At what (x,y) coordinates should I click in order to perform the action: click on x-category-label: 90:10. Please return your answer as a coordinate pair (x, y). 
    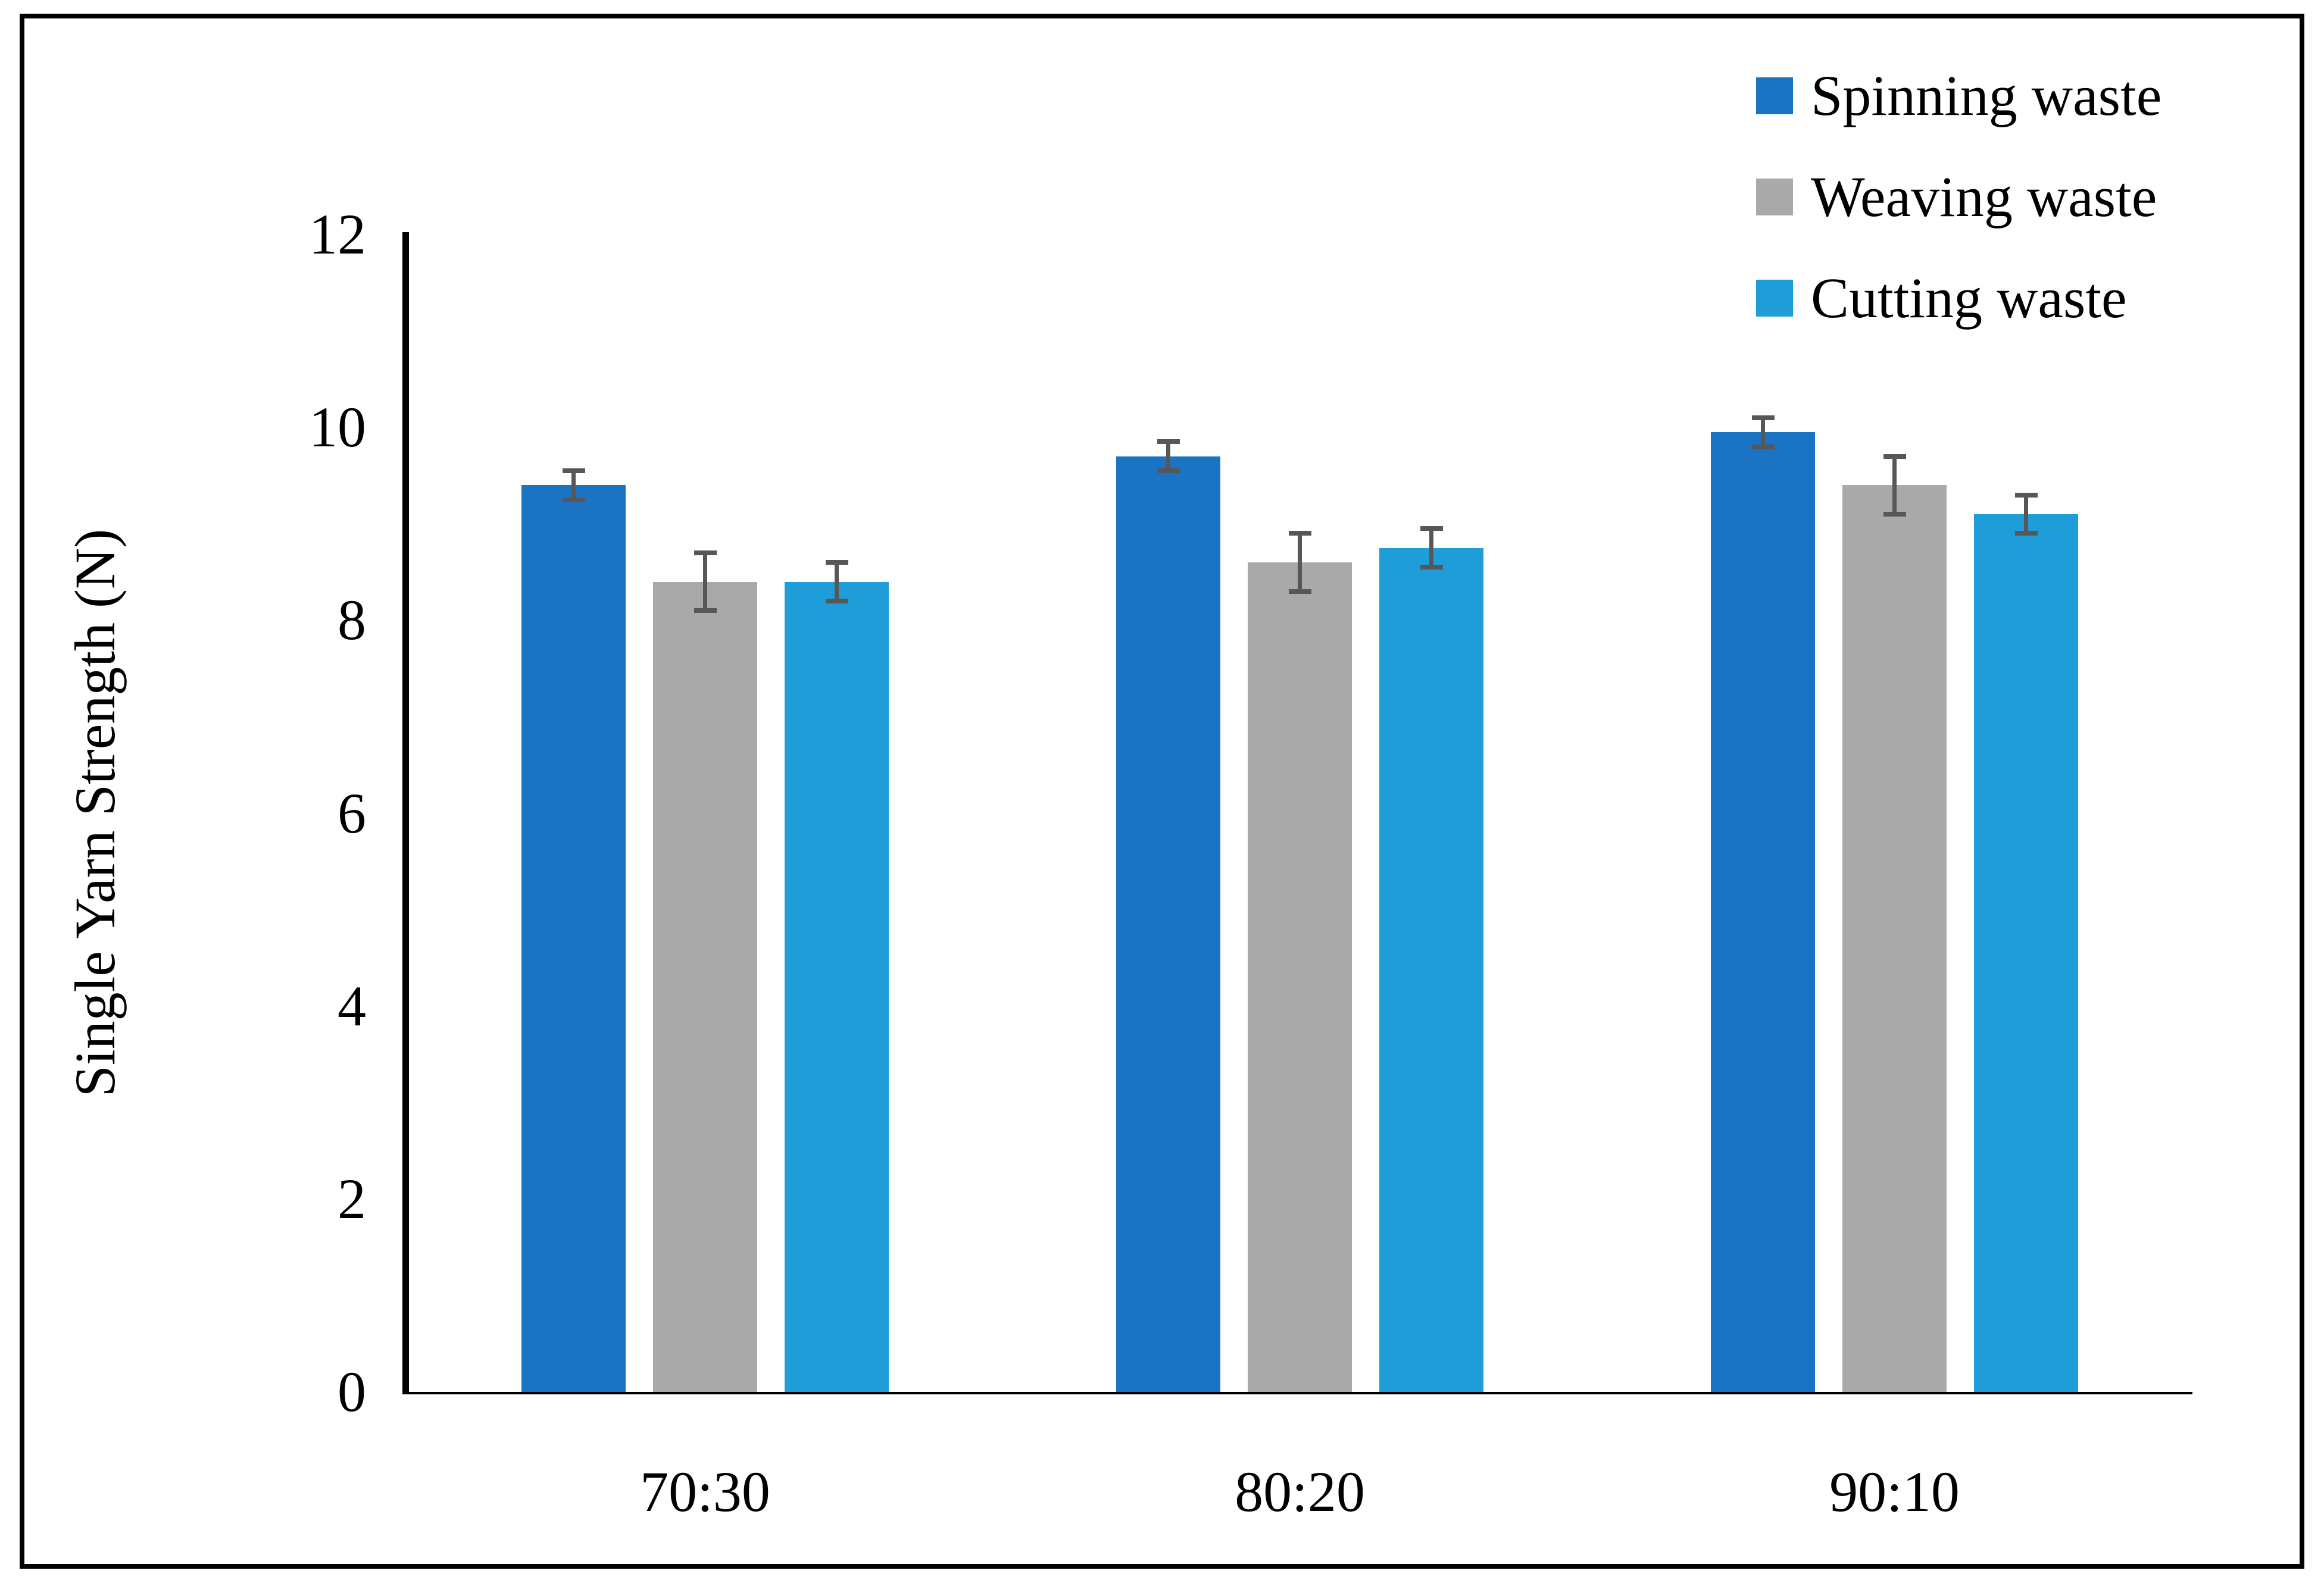
    Looking at the image, I should click on (1894, 1491).